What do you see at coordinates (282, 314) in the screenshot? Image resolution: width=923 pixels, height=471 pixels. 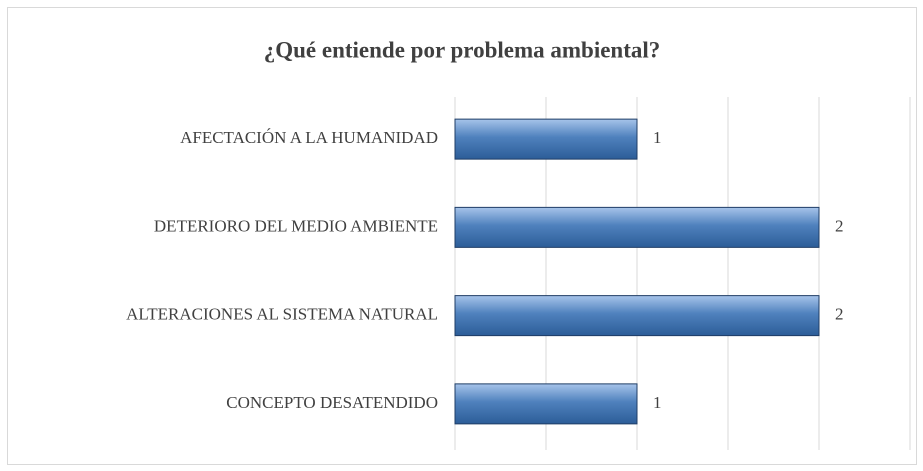 I see `y-tick-label: ALTERACIONES AL SISTEMA NATURAL` at bounding box center [282, 314].